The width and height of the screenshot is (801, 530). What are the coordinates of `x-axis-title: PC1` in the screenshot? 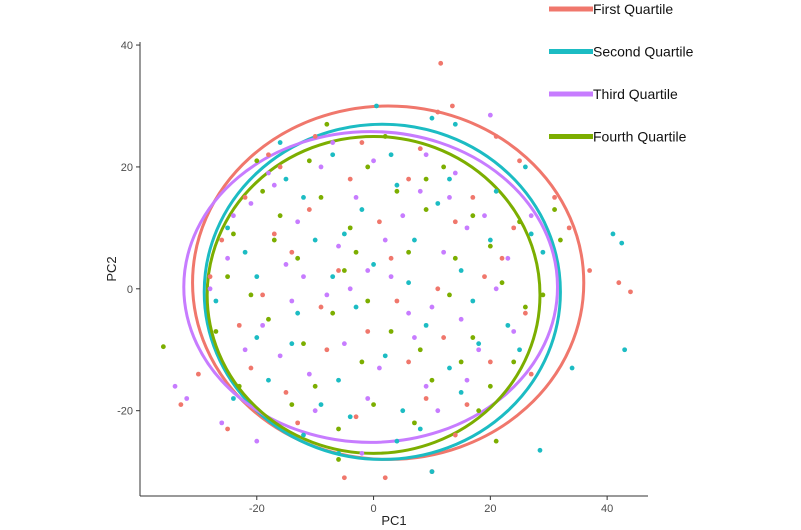 It's located at (393, 520).